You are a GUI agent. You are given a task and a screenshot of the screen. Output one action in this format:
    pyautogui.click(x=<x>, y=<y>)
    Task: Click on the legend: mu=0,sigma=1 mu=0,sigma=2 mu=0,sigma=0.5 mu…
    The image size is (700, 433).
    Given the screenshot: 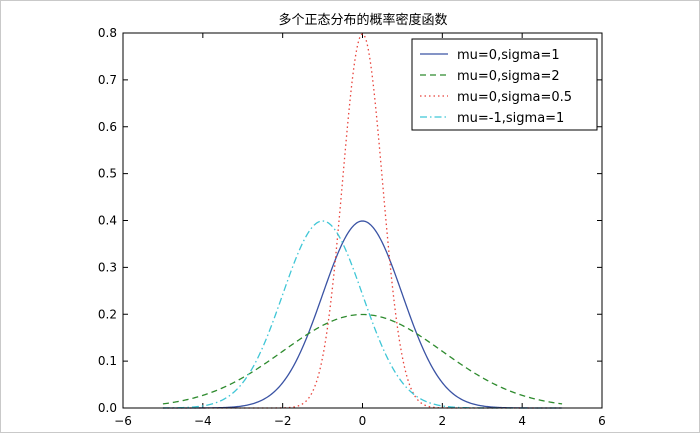 What is the action you would take?
    pyautogui.click(x=504, y=84)
    